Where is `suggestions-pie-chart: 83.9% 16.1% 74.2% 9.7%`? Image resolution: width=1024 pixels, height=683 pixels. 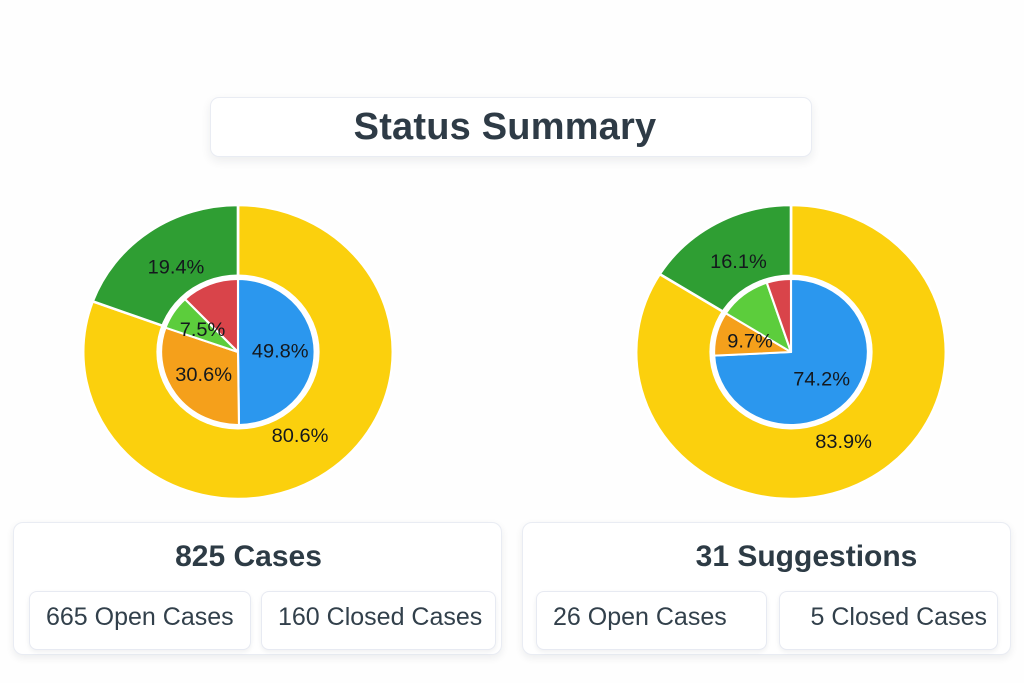
suggestions-pie-chart: 83.9% 16.1% 74.2% 9.7% is located at coordinates (791, 352).